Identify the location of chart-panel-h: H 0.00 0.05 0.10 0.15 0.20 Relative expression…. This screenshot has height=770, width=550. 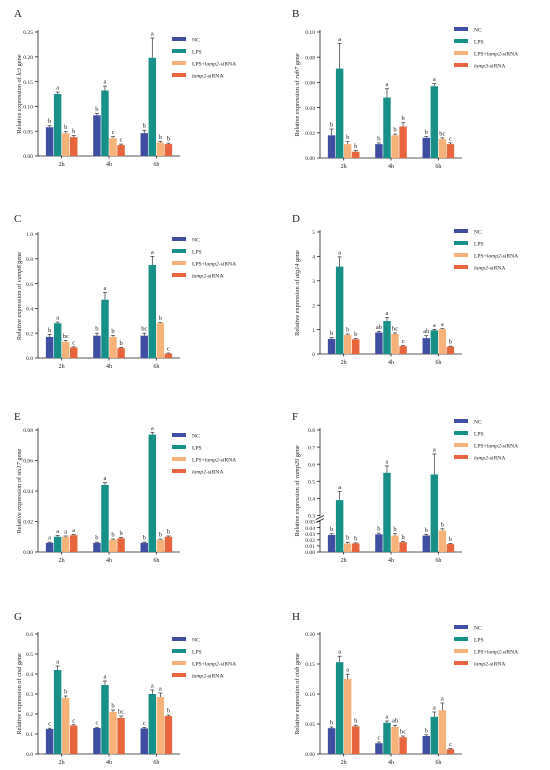
(405, 688).